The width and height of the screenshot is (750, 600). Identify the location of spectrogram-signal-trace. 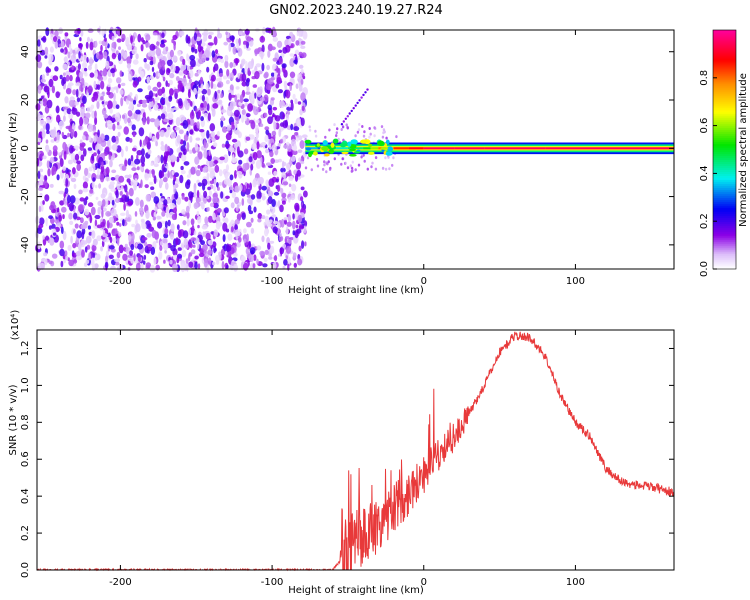
(489, 123).